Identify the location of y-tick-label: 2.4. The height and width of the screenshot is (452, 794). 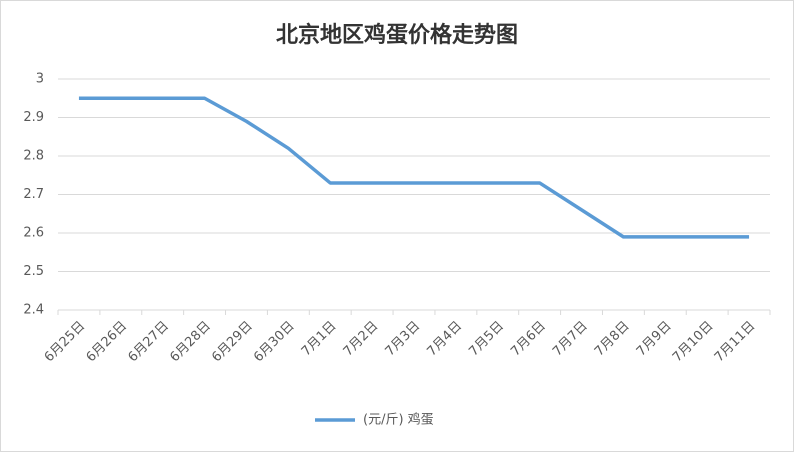
(33, 310).